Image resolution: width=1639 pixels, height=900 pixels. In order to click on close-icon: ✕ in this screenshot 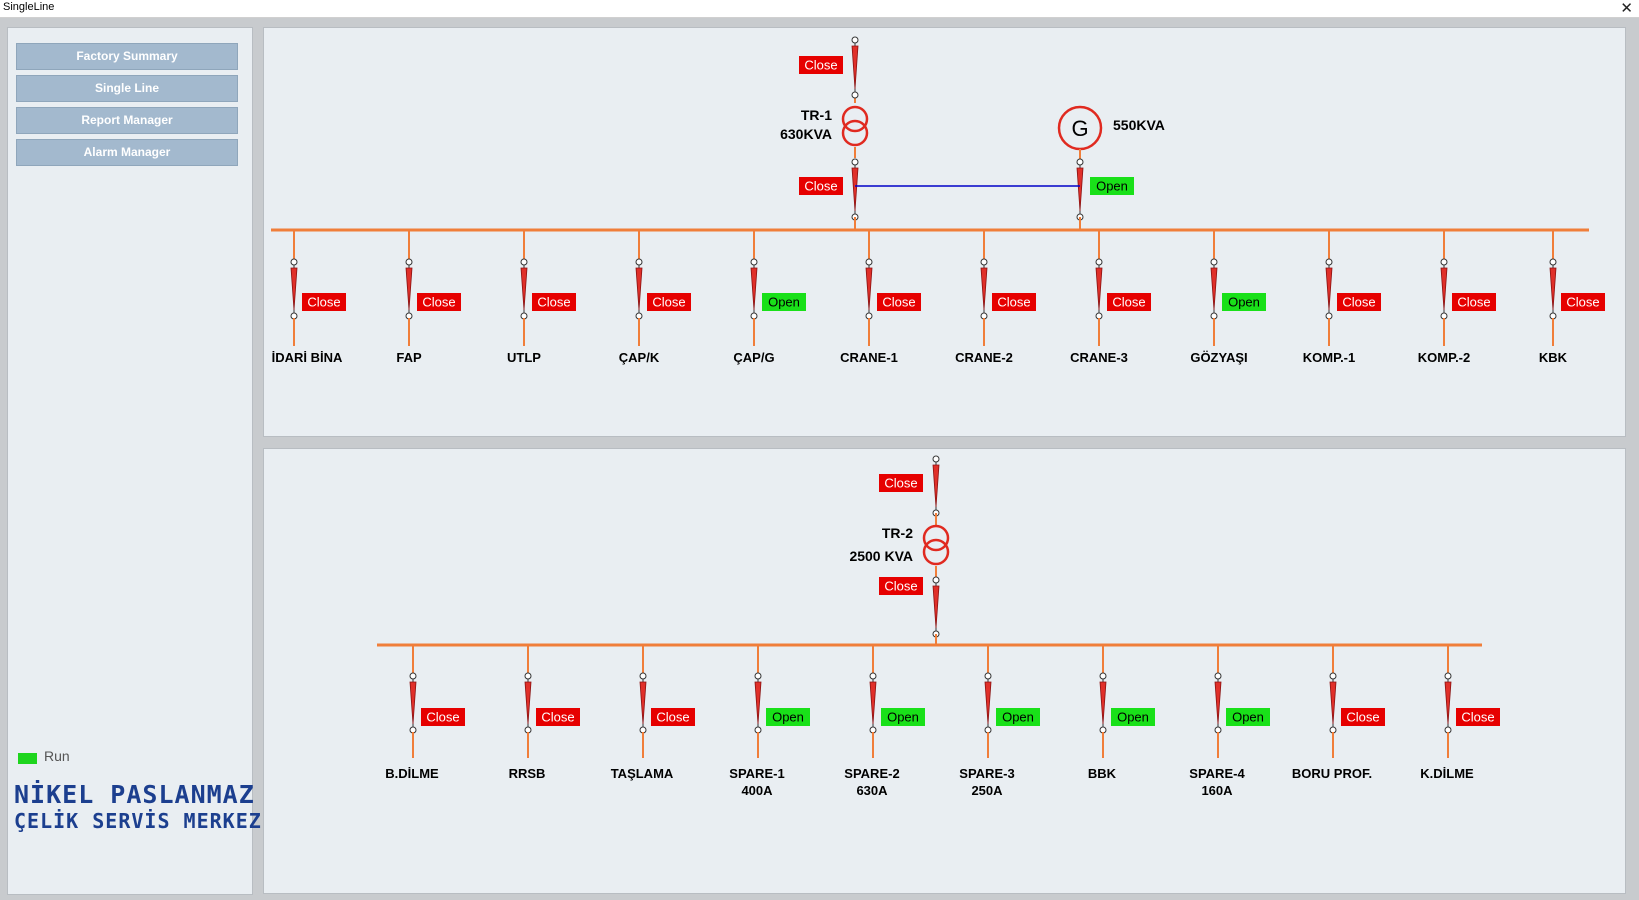, I will do `click(1626, 8)`.